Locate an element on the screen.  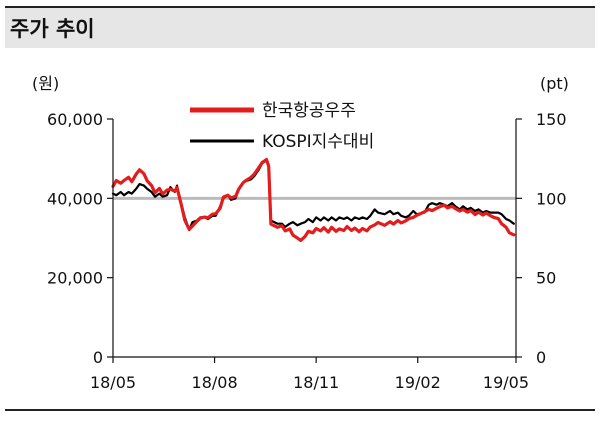
x-tick-label: 19/05 is located at coordinates (506, 382).